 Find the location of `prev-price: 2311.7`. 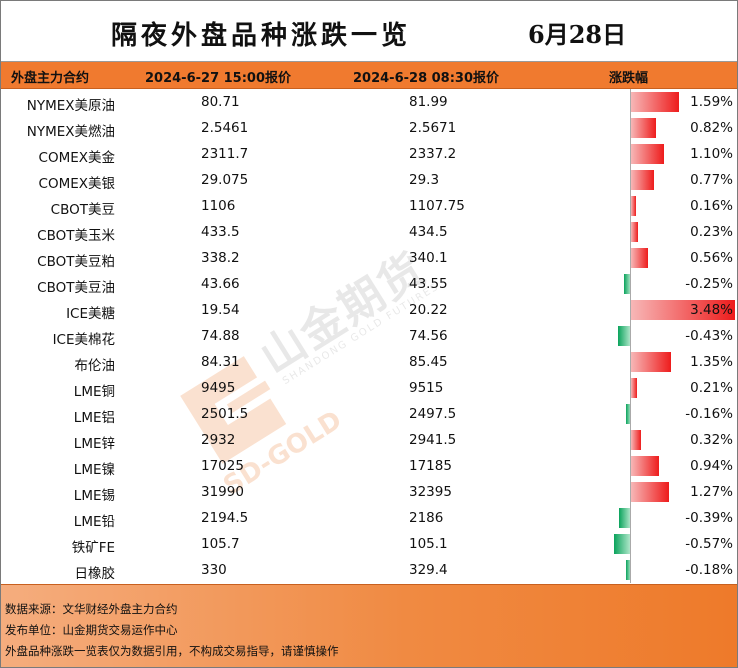

prev-price: 2311.7 is located at coordinates (225, 154).